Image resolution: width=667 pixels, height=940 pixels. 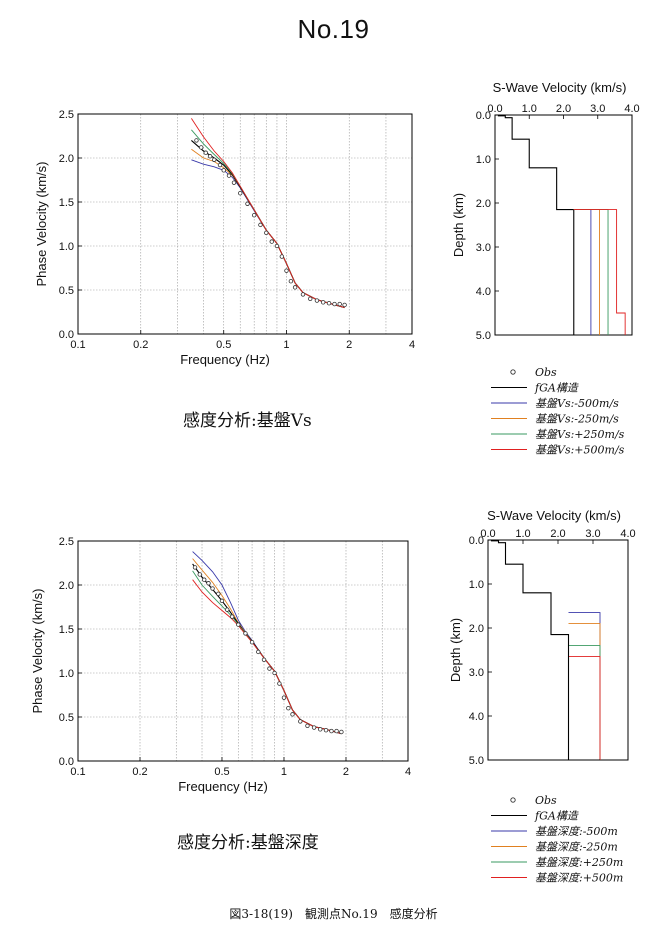 I want to click on legend-label-fga: fGA構造, so click(x=556, y=816).